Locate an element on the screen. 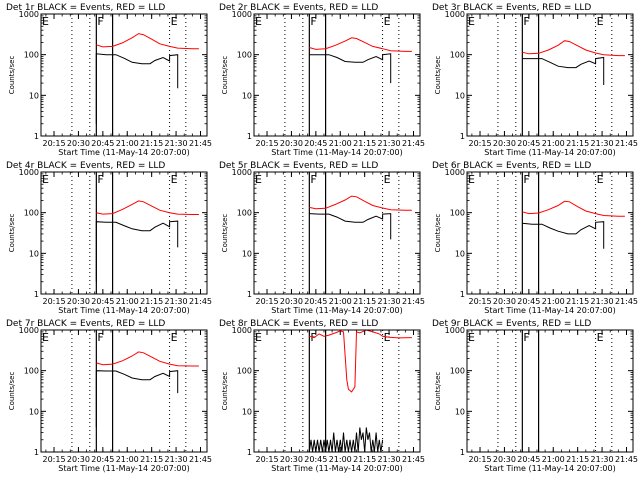 The width and height of the screenshot is (640, 480). panel-title: Det 6r BLACK = Events, RED = LLD is located at coordinates (511, 166).